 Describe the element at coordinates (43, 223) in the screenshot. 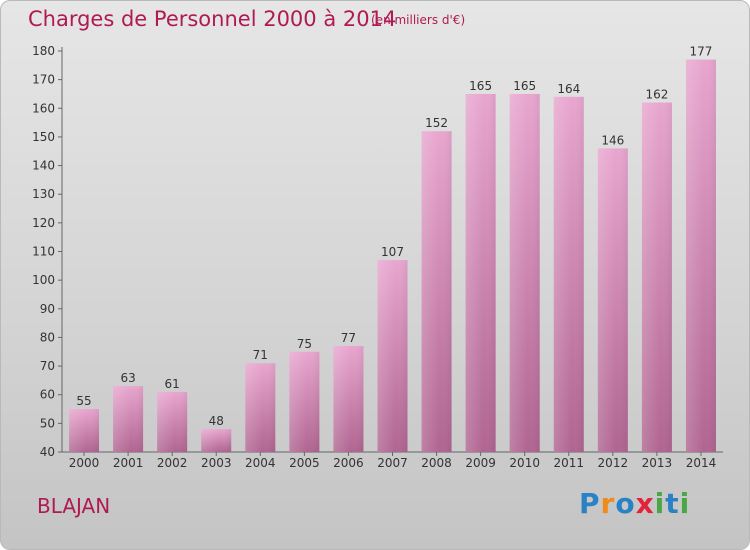

I see `y-tick-label: 120` at that location.